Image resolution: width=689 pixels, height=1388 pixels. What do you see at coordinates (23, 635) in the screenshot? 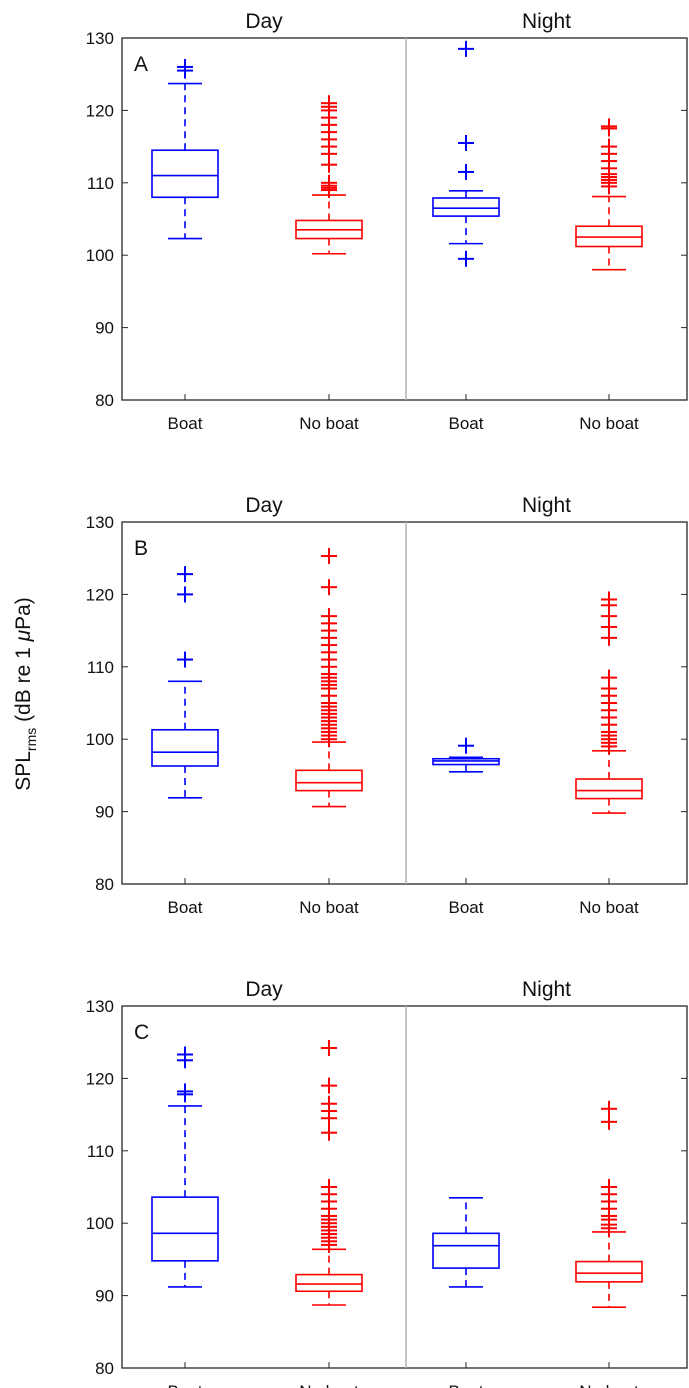
I see `y-axis-label-mu: μ` at bounding box center [23, 635].